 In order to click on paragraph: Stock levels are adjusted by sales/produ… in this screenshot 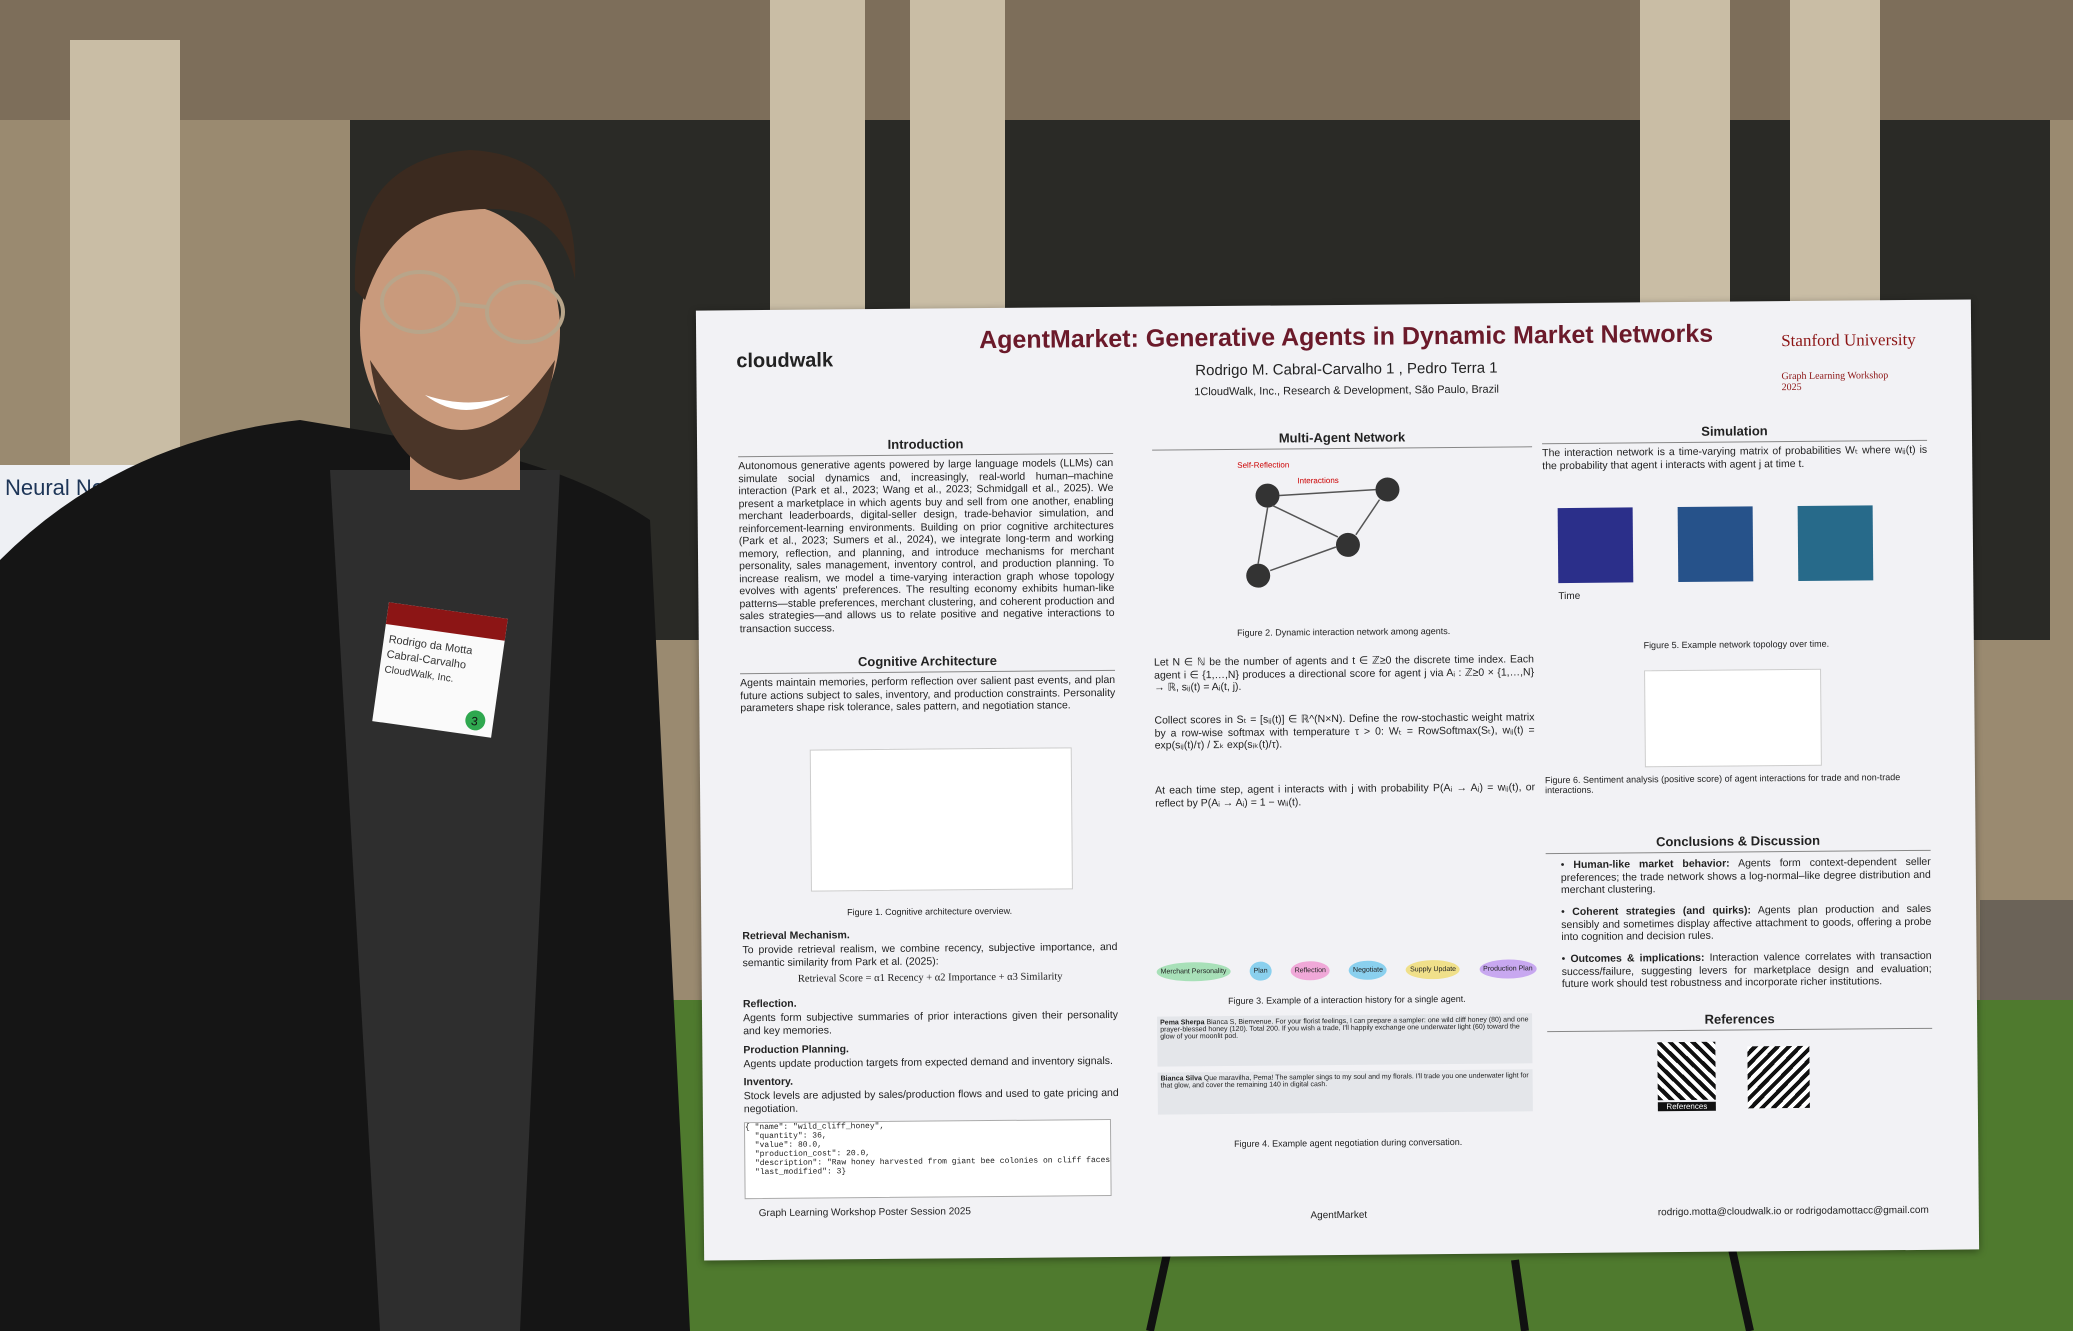, I will do `click(931, 1100)`.